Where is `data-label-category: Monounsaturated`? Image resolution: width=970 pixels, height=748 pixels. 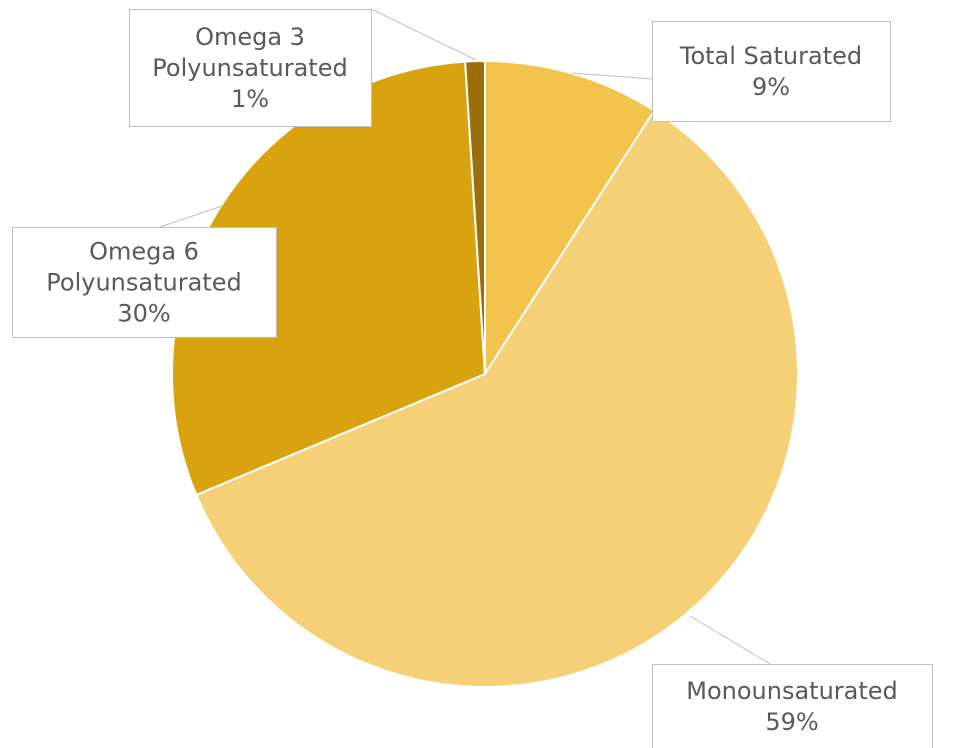
data-label-category: Monounsaturated is located at coordinates (792, 691).